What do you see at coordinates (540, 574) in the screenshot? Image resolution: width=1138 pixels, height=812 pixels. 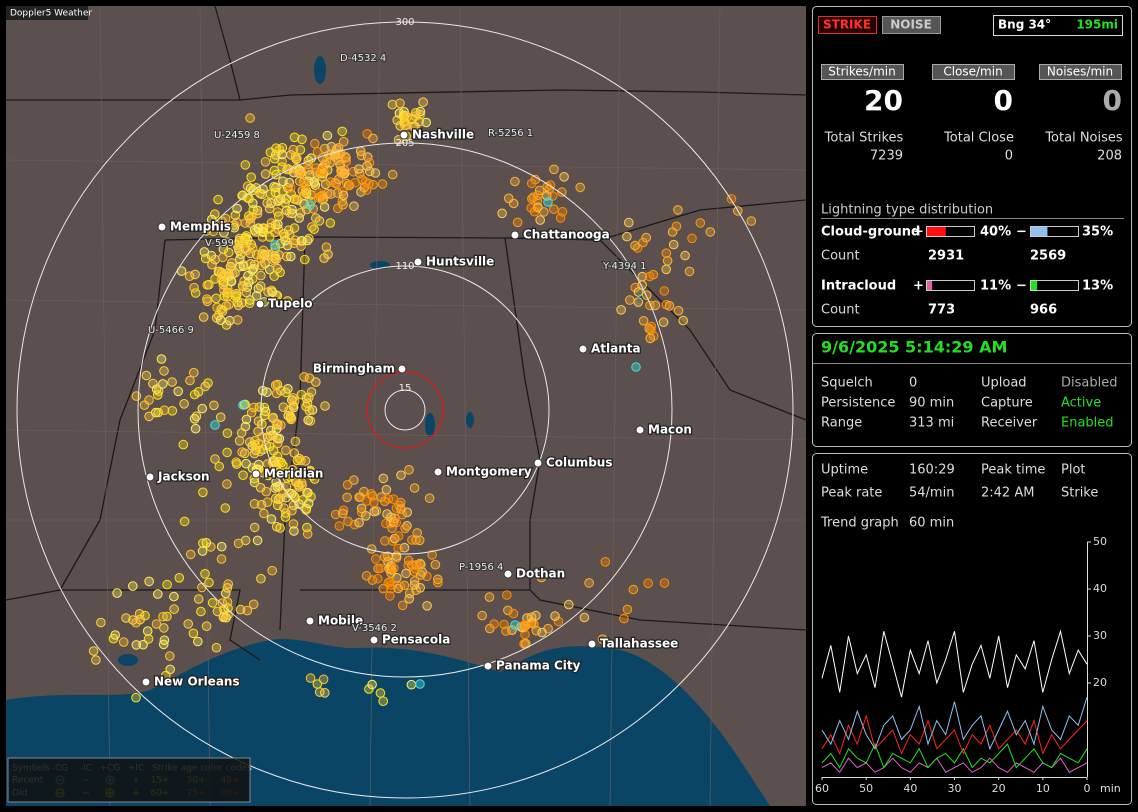 I see `city-label: Dothan` at bounding box center [540, 574].